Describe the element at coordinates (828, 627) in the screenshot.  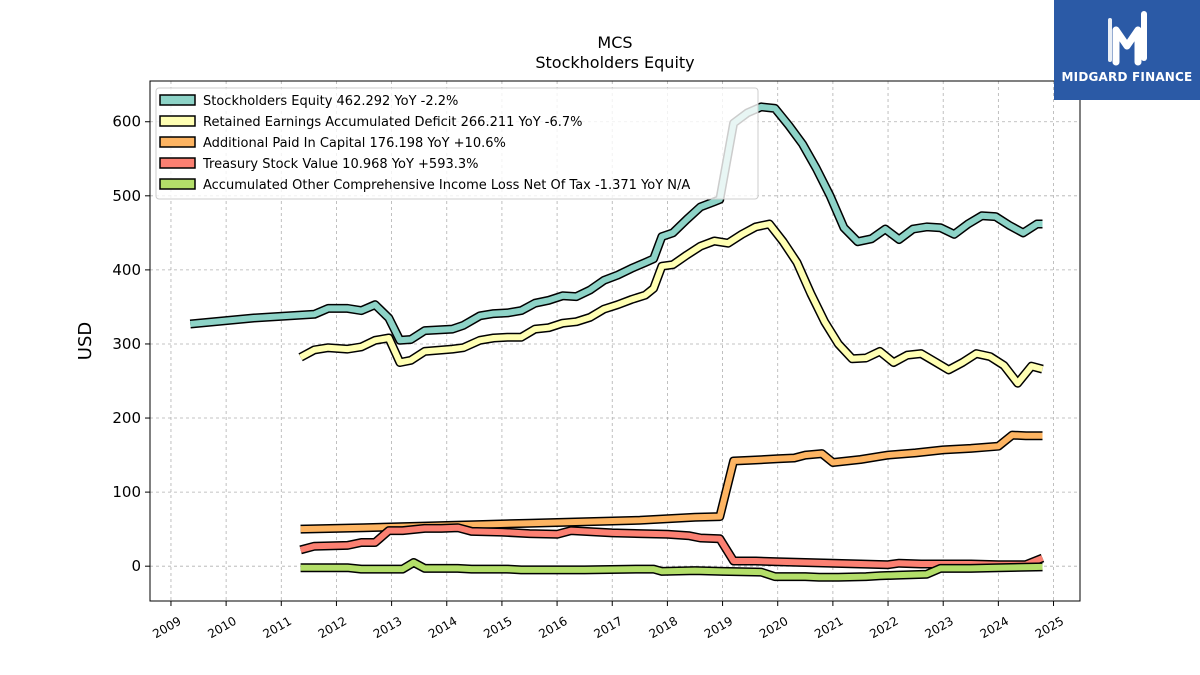
I see `x-tick-label: 2021` at that location.